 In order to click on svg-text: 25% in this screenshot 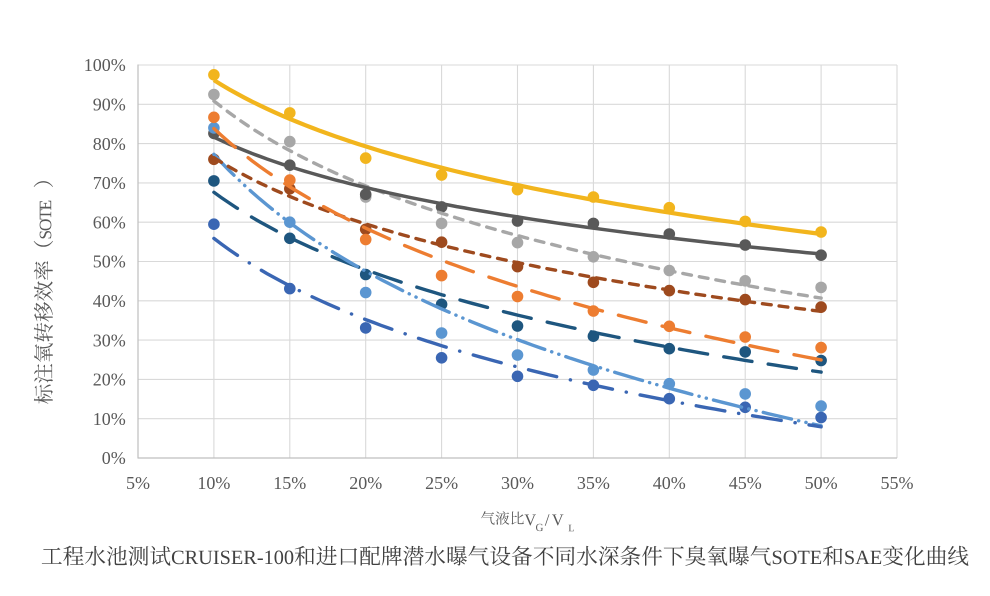, I will do `click(441, 483)`.